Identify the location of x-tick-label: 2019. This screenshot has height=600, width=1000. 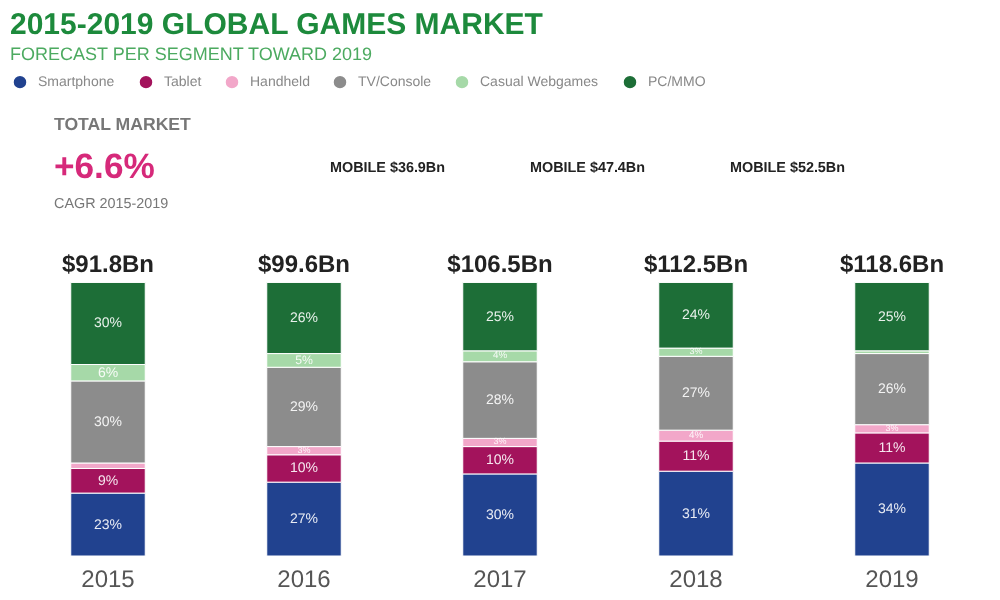
(892, 579).